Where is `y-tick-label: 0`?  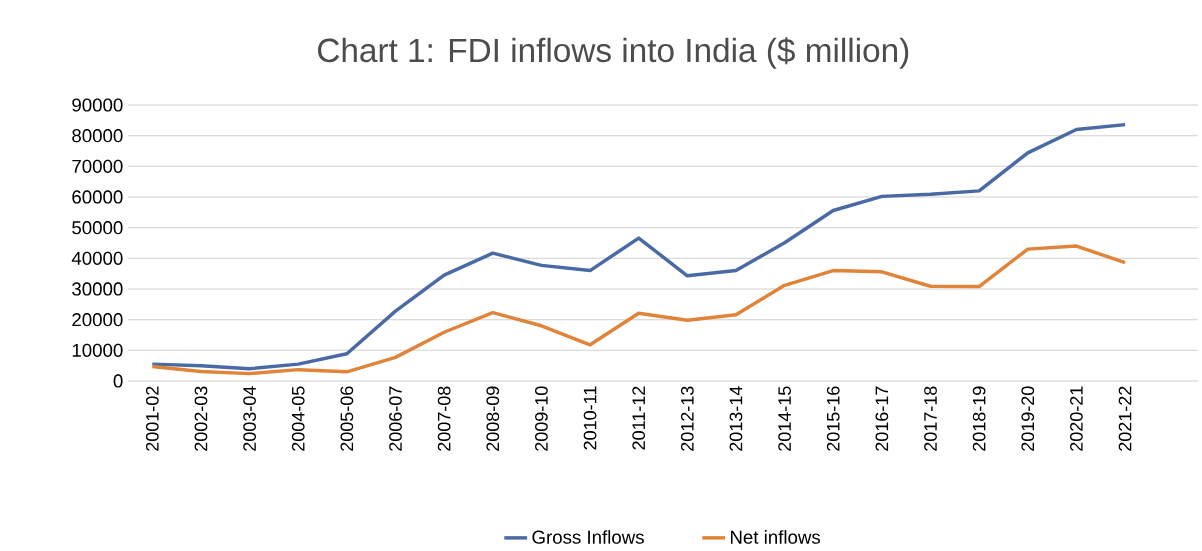 y-tick-label: 0 is located at coordinates (118, 381).